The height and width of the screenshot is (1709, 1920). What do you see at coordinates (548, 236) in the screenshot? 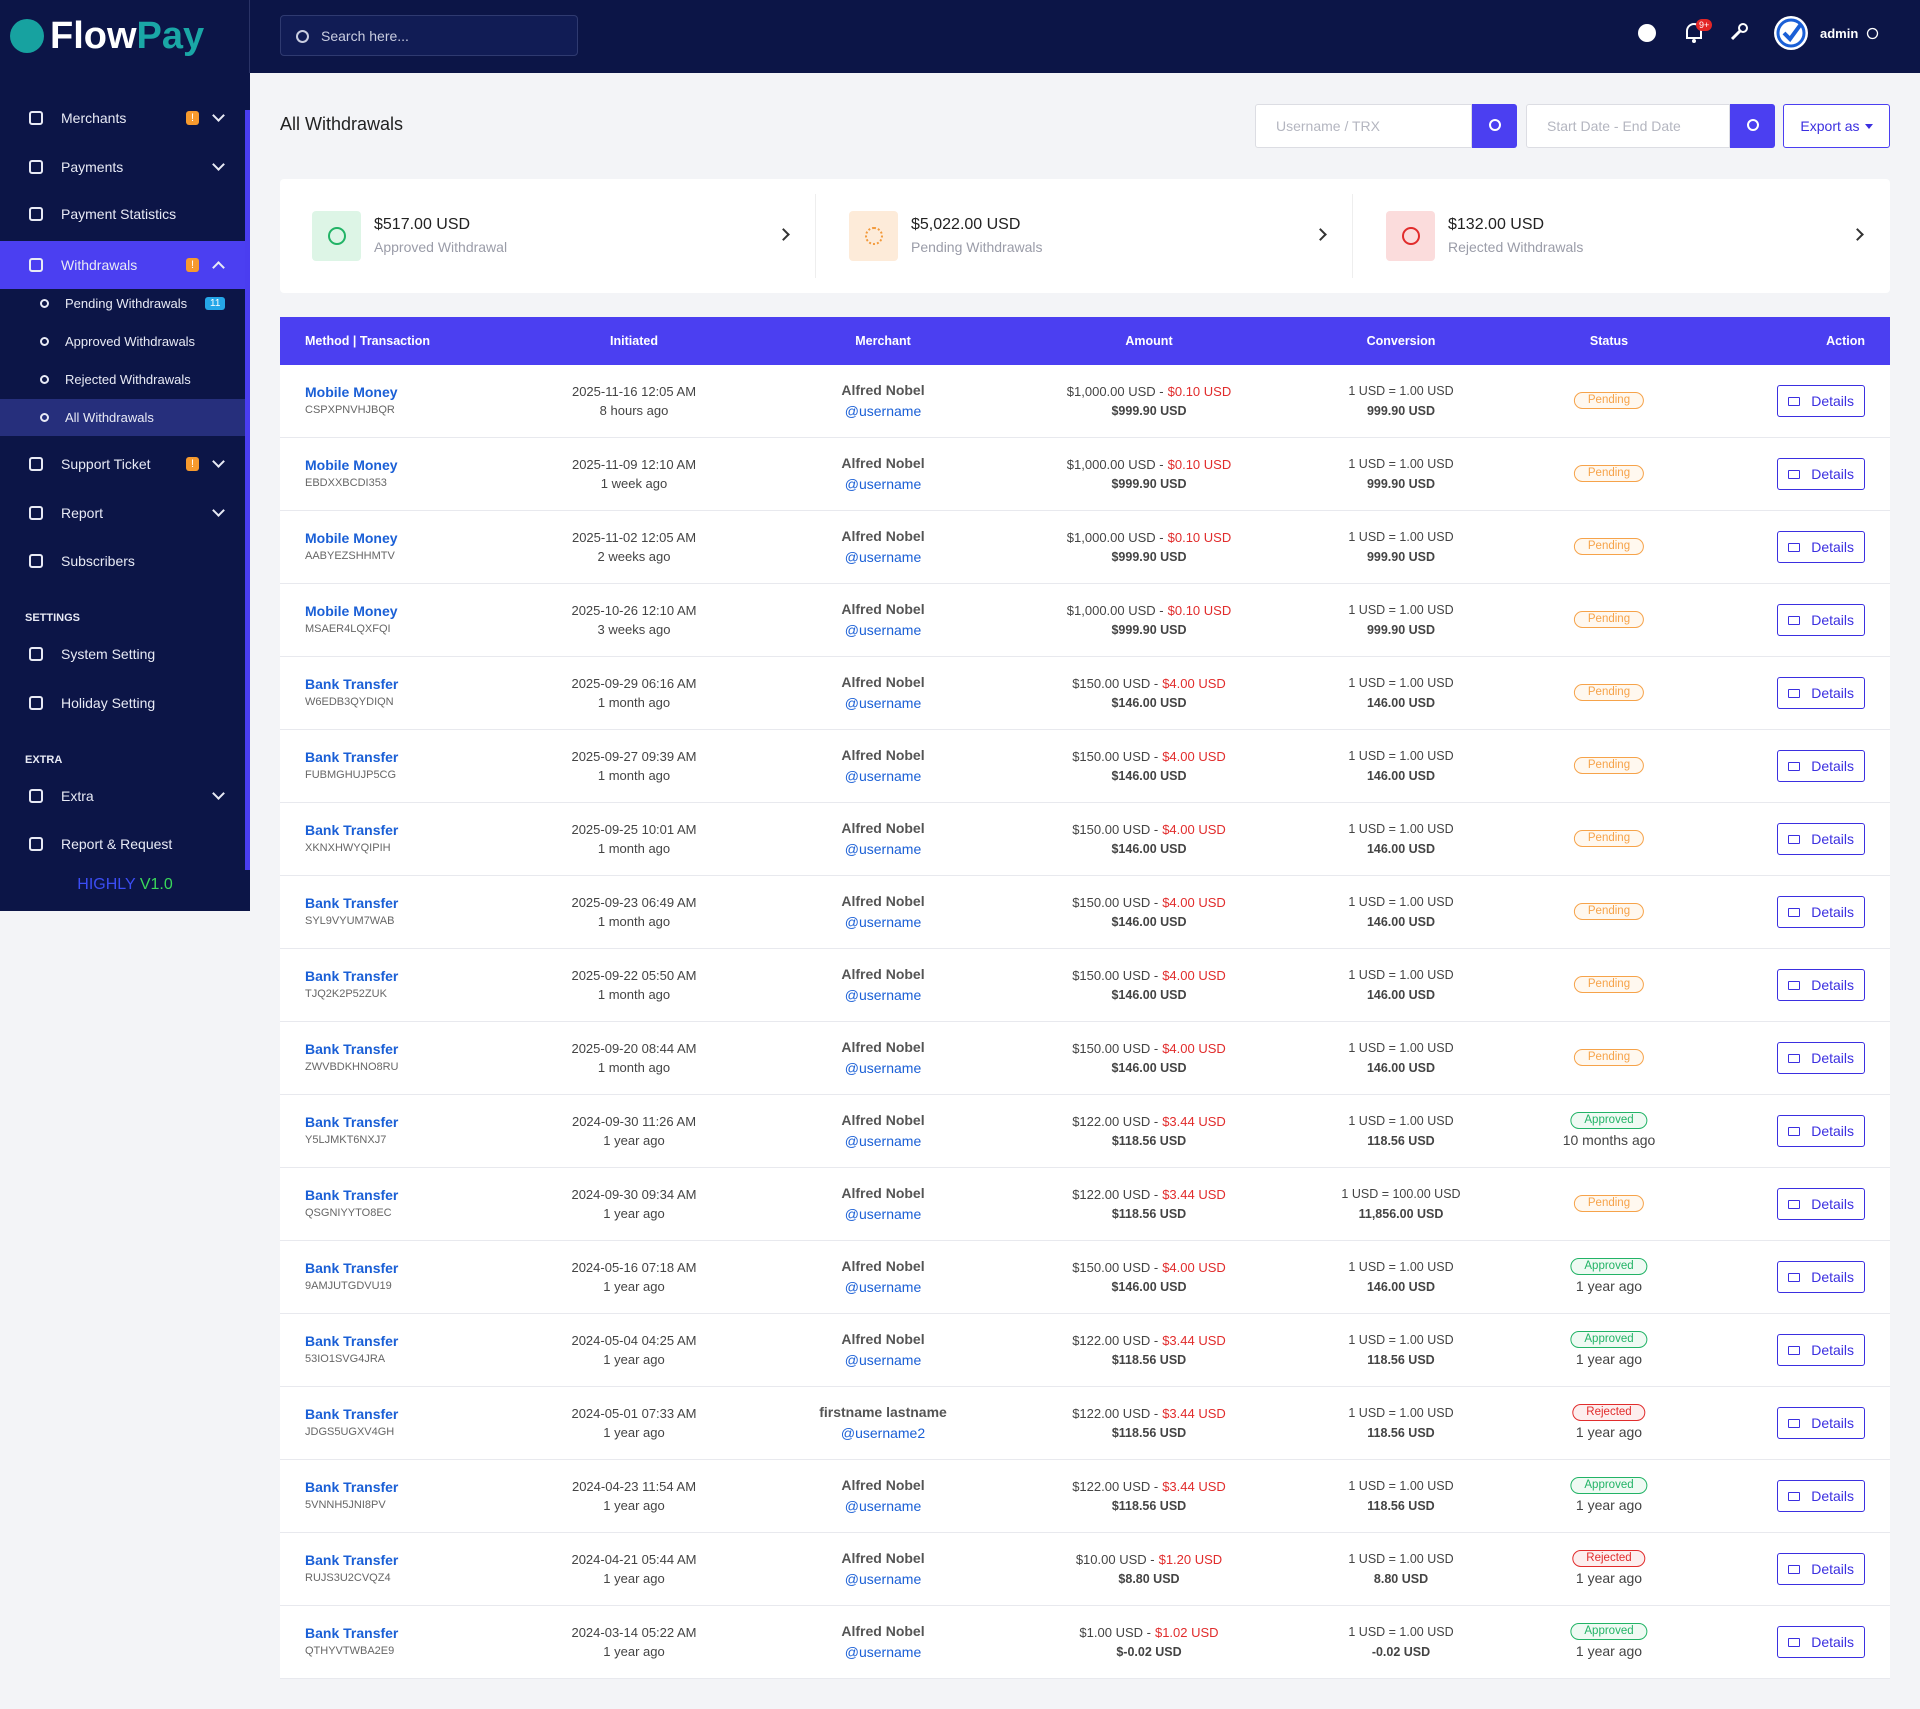
I see `stat-item: $517.00 USD Approved Withdrawal` at bounding box center [548, 236].